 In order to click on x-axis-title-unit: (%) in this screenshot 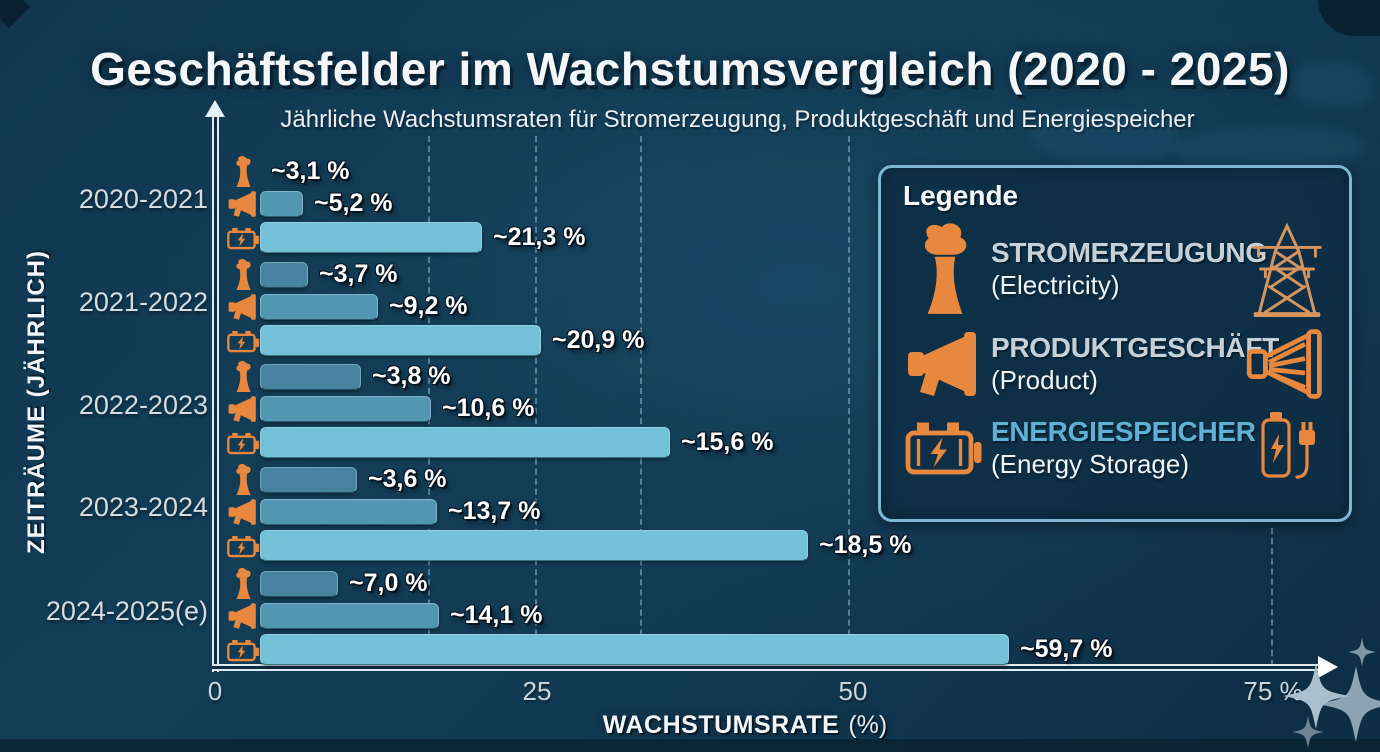, I will do `click(868, 725)`.